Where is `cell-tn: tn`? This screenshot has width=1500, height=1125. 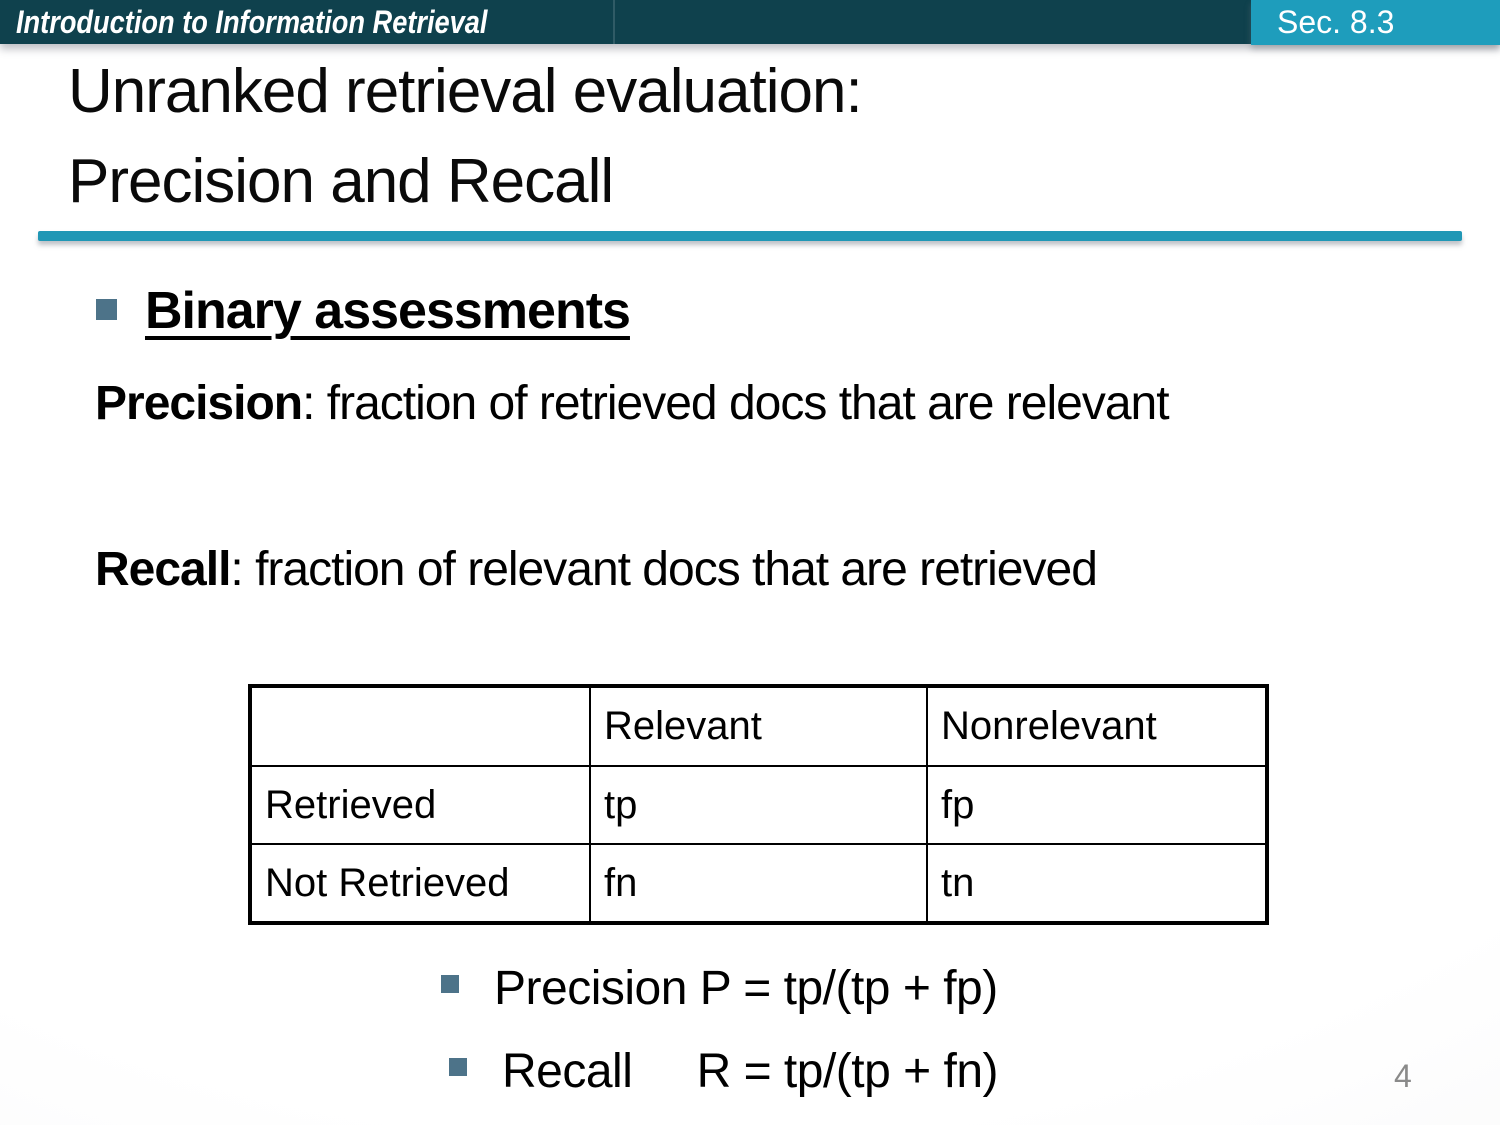
cell-tn: tn is located at coordinates (1097, 883).